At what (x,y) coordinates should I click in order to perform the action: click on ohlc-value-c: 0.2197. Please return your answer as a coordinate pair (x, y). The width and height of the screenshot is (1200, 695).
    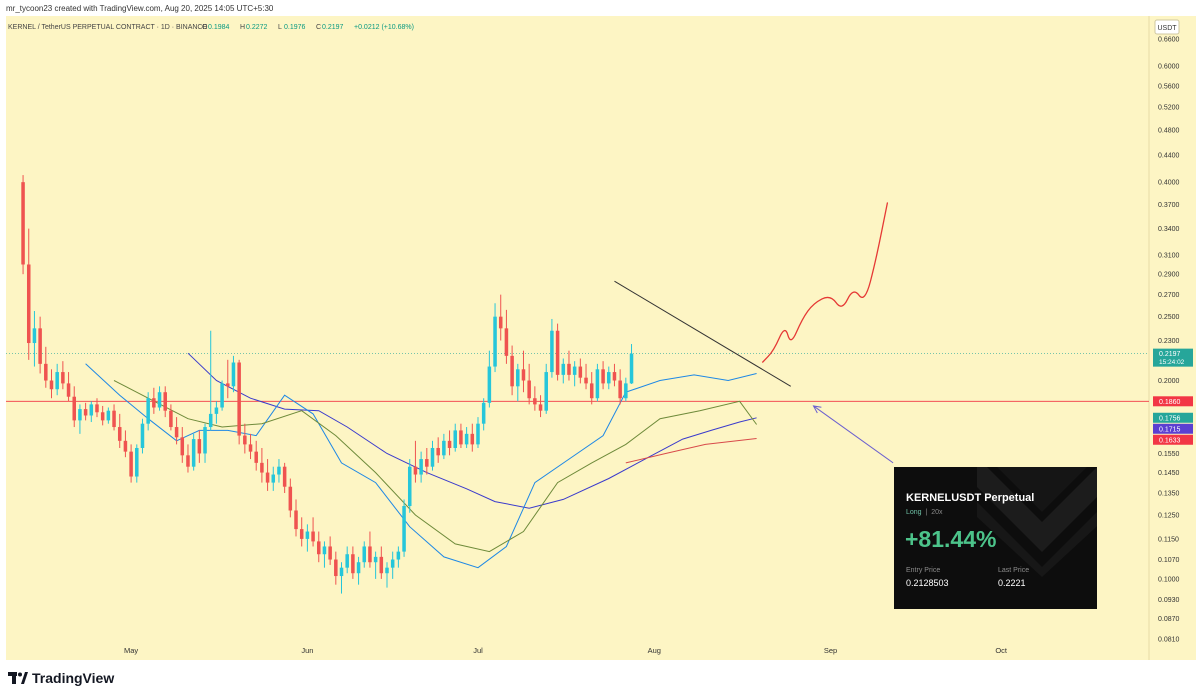
    Looking at the image, I should click on (333, 27).